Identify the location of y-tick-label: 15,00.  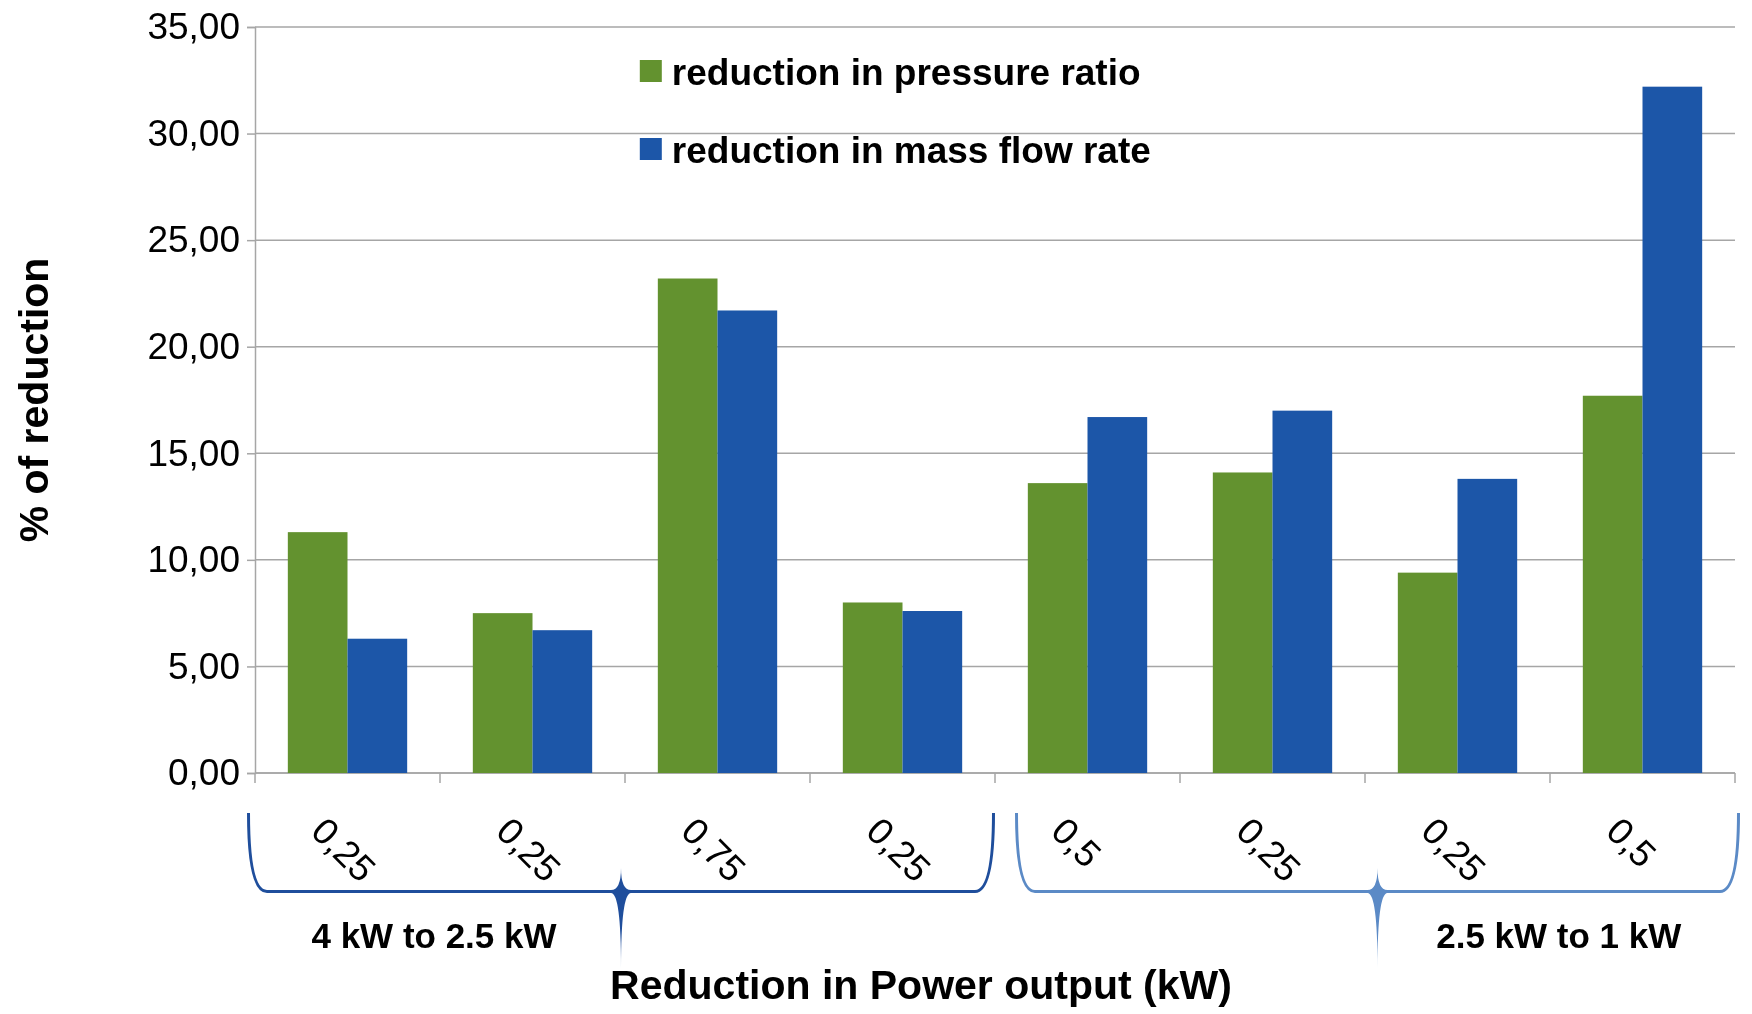
(193, 453).